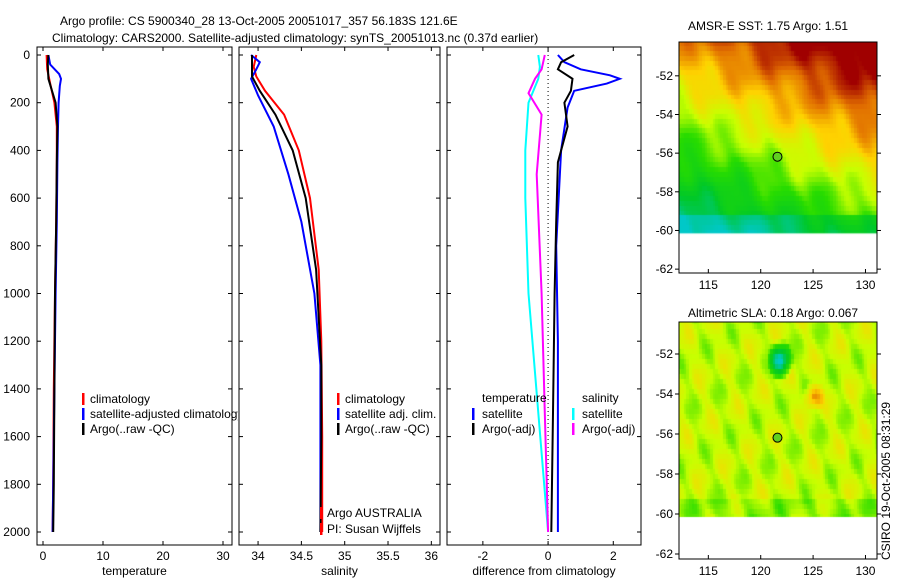 This screenshot has width=900, height=580. I want to click on x-tick-label: 30, so click(223, 556).